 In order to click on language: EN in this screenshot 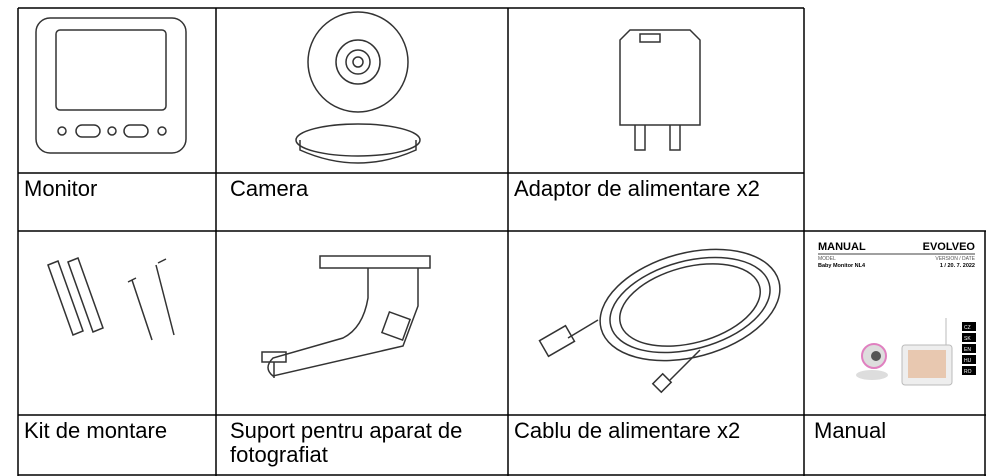, I will do `click(967, 350)`.